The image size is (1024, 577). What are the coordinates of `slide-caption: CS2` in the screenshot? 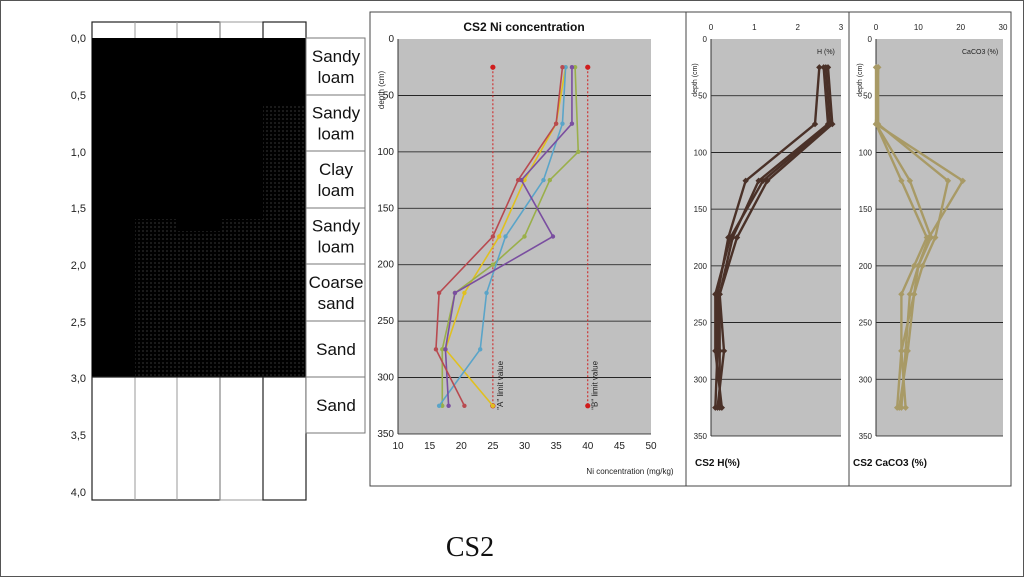 It's located at (470, 547).